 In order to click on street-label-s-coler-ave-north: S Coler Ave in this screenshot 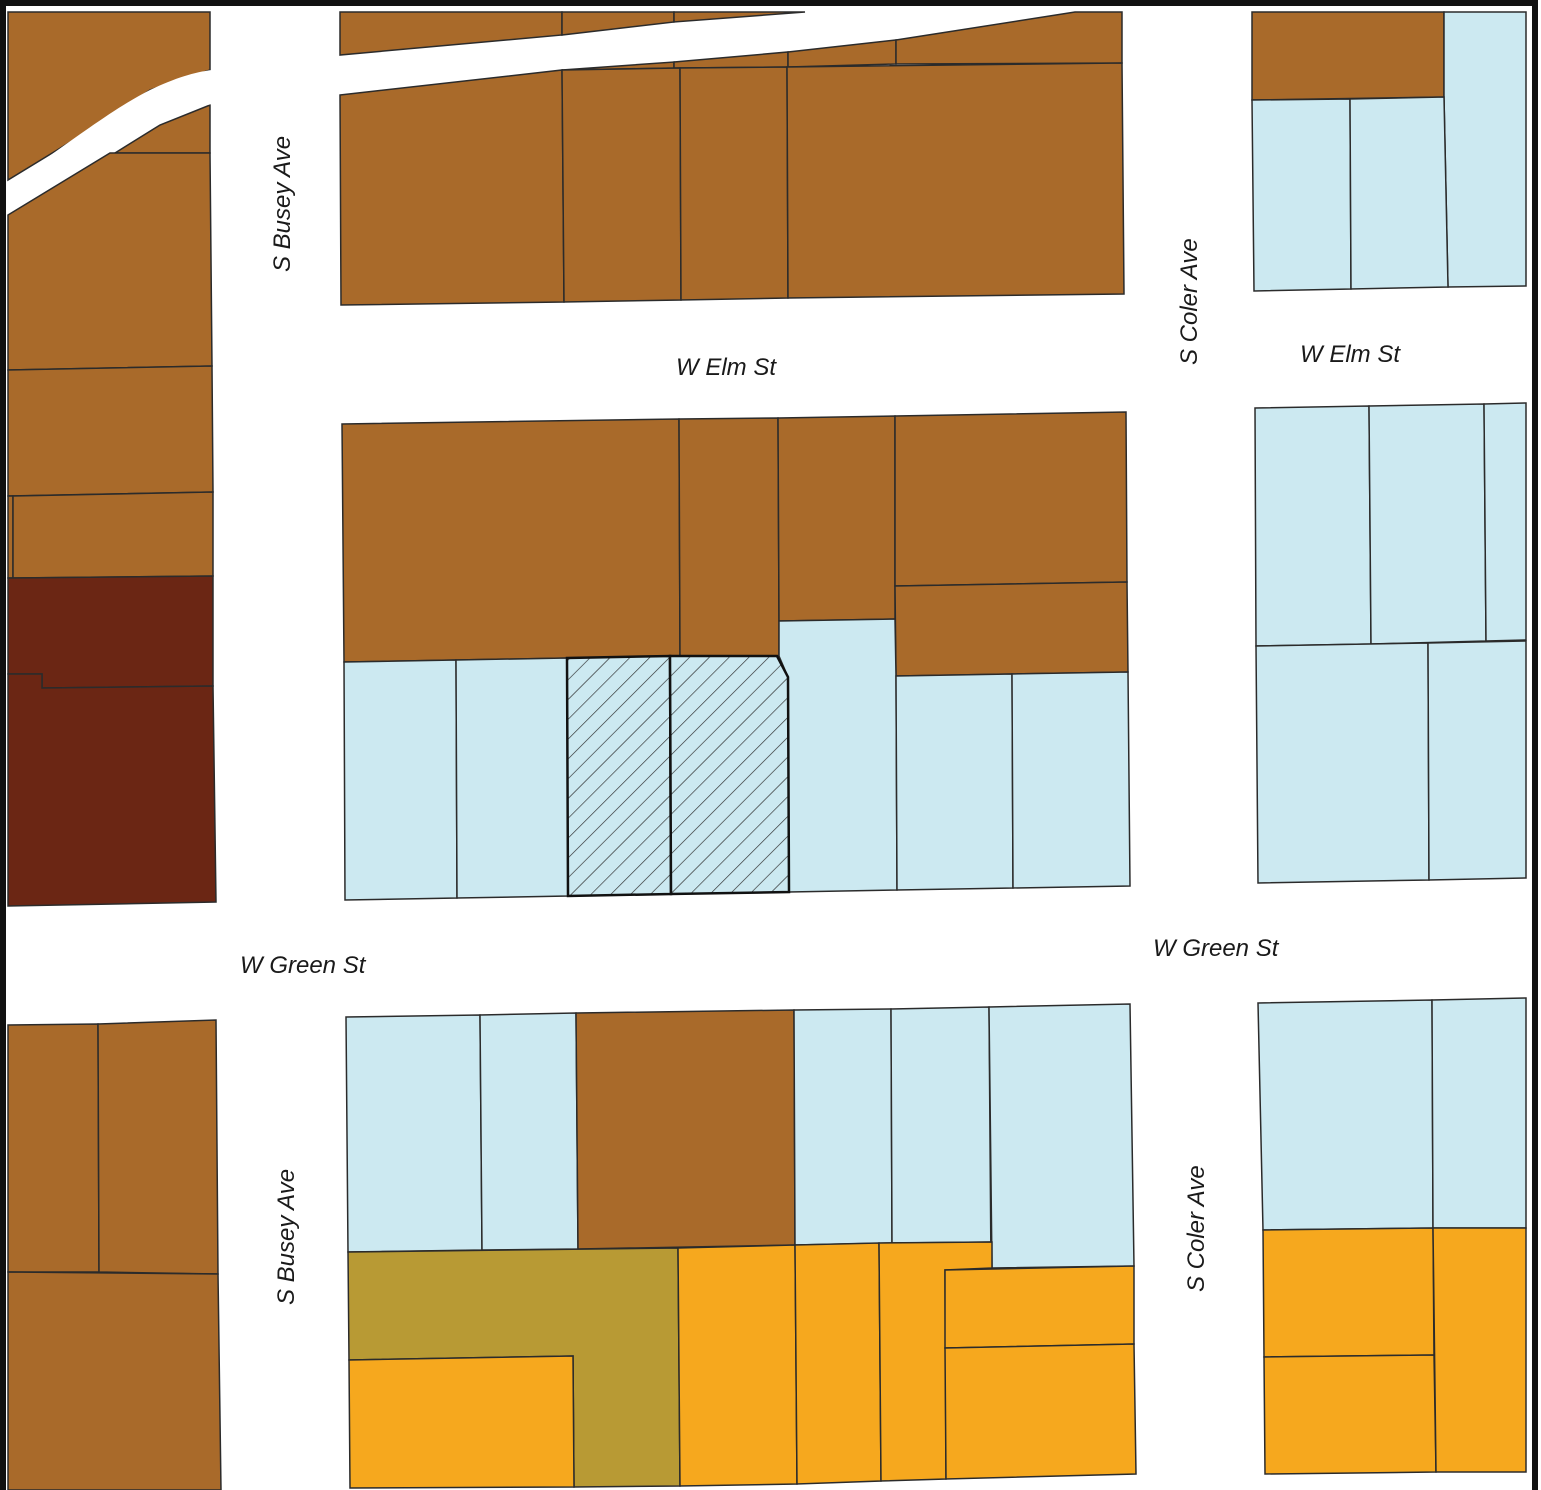, I will do `click(1189, 301)`.